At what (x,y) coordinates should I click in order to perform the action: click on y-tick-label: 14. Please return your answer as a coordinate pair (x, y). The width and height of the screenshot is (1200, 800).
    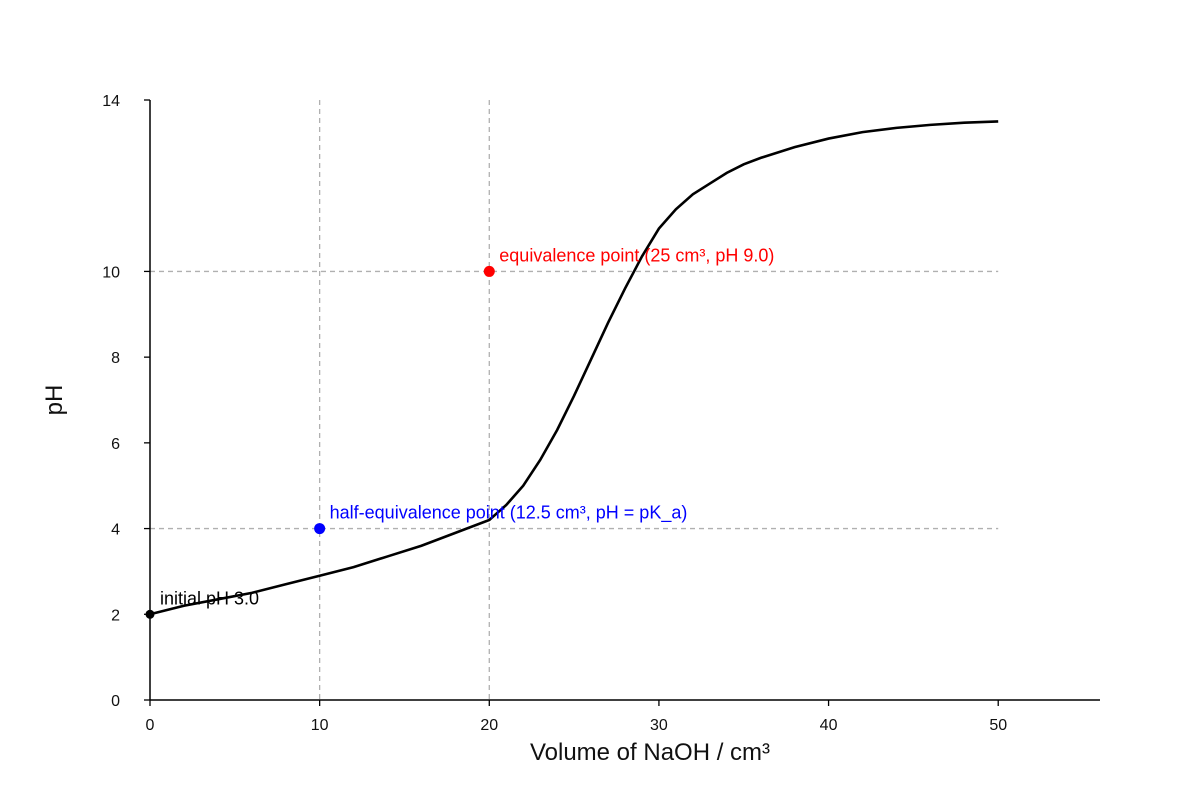
    Looking at the image, I should click on (111, 101).